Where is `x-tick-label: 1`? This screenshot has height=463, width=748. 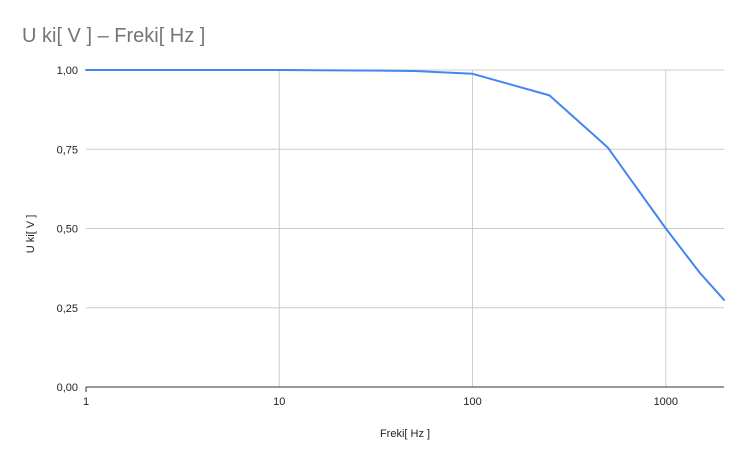 x-tick-label: 1 is located at coordinates (86, 402).